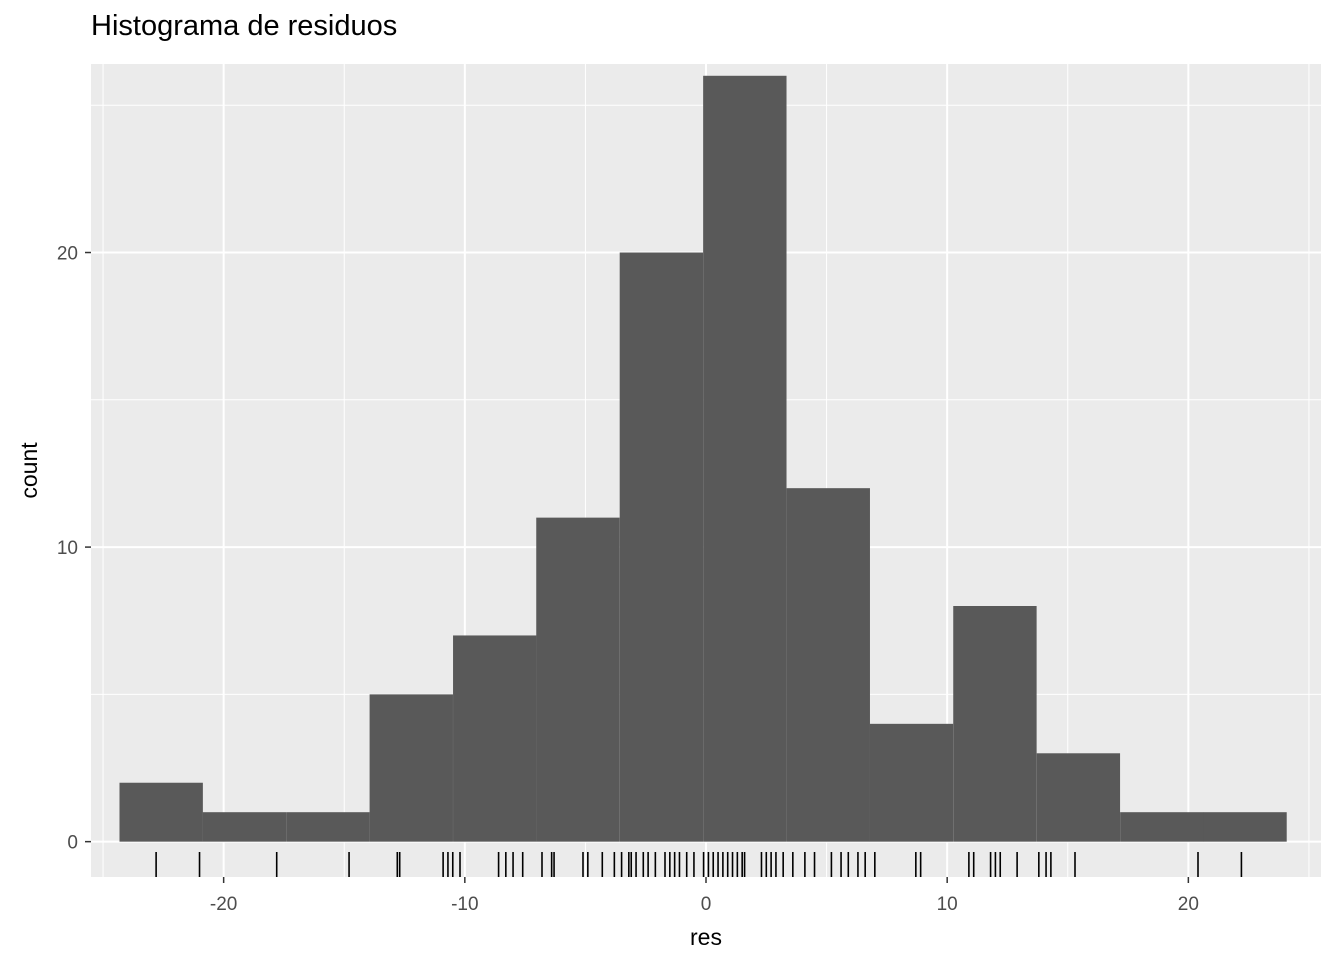  What do you see at coordinates (67, 254) in the screenshot?
I see `y-tick-label: 20` at bounding box center [67, 254].